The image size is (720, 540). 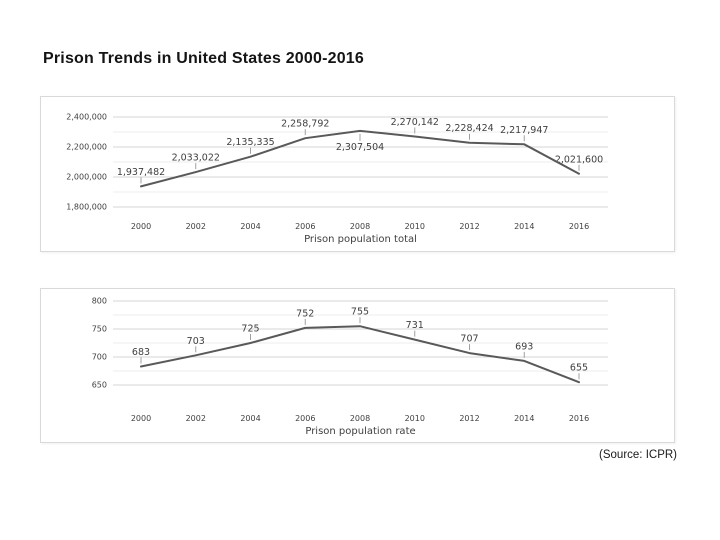 I want to click on y-tick-label: 800, so click(x=99, y=301).